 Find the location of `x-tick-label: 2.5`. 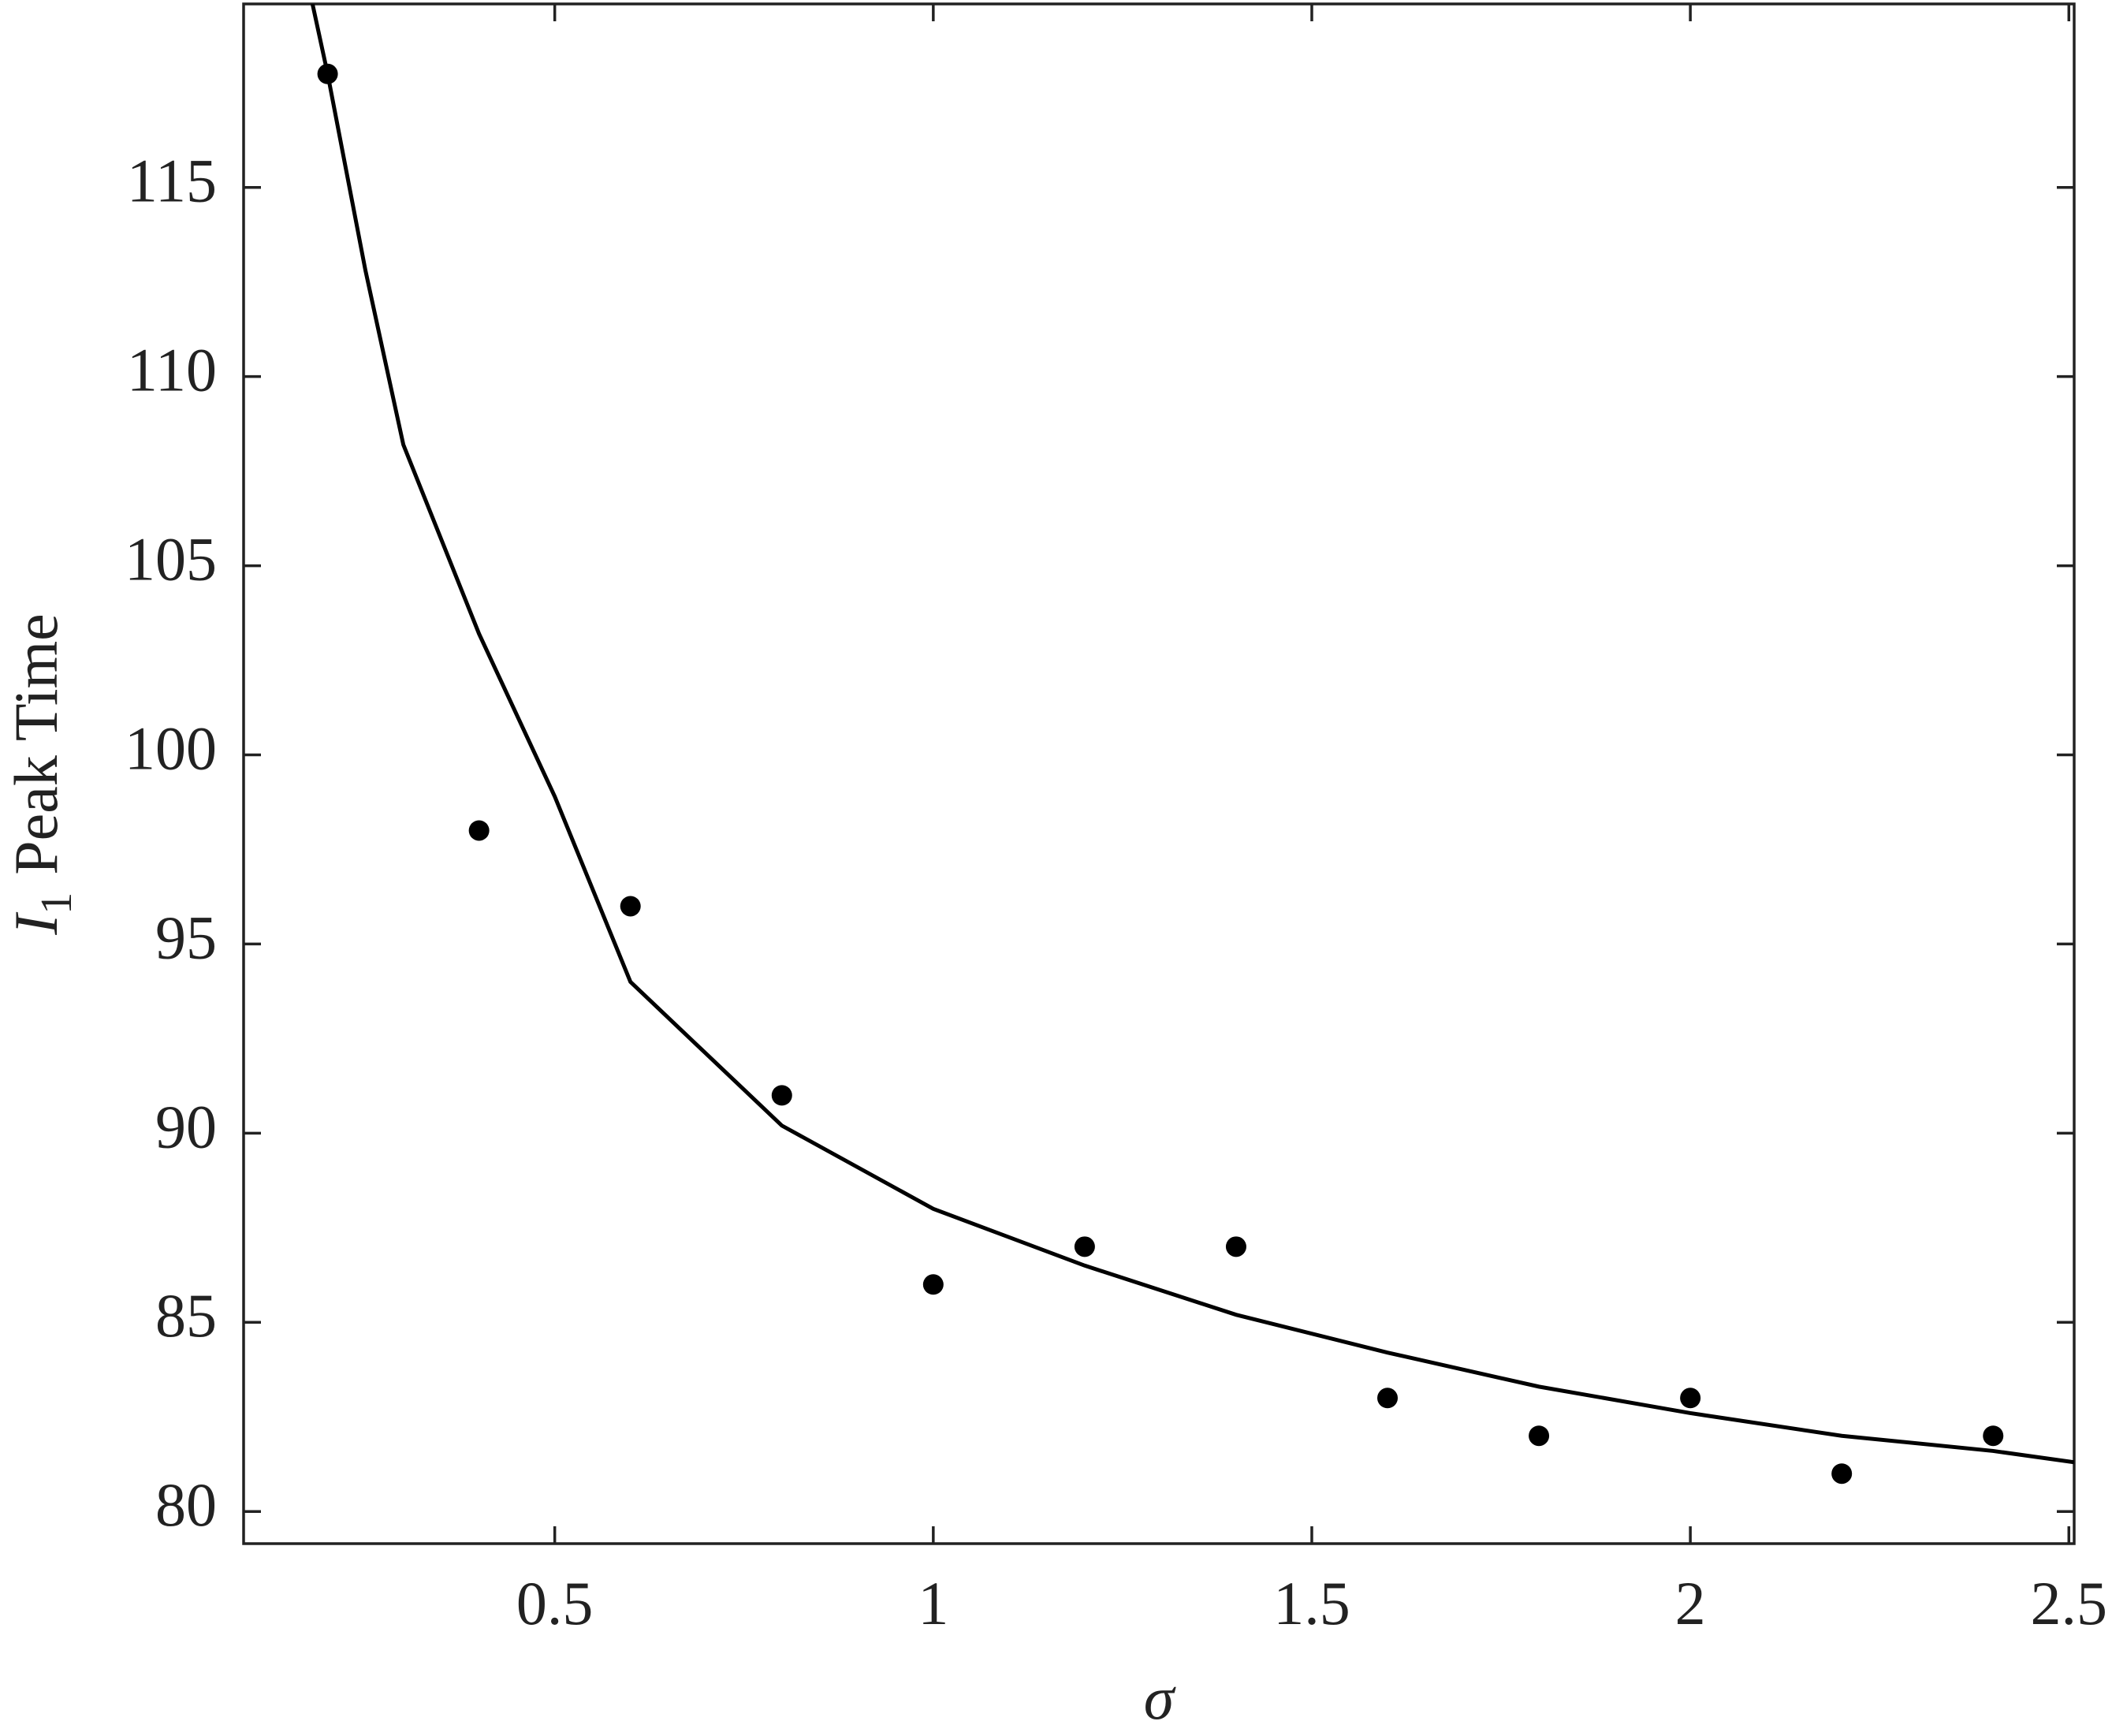

x-tick-label: 2.5 is located at coordinates (2069, 1603).